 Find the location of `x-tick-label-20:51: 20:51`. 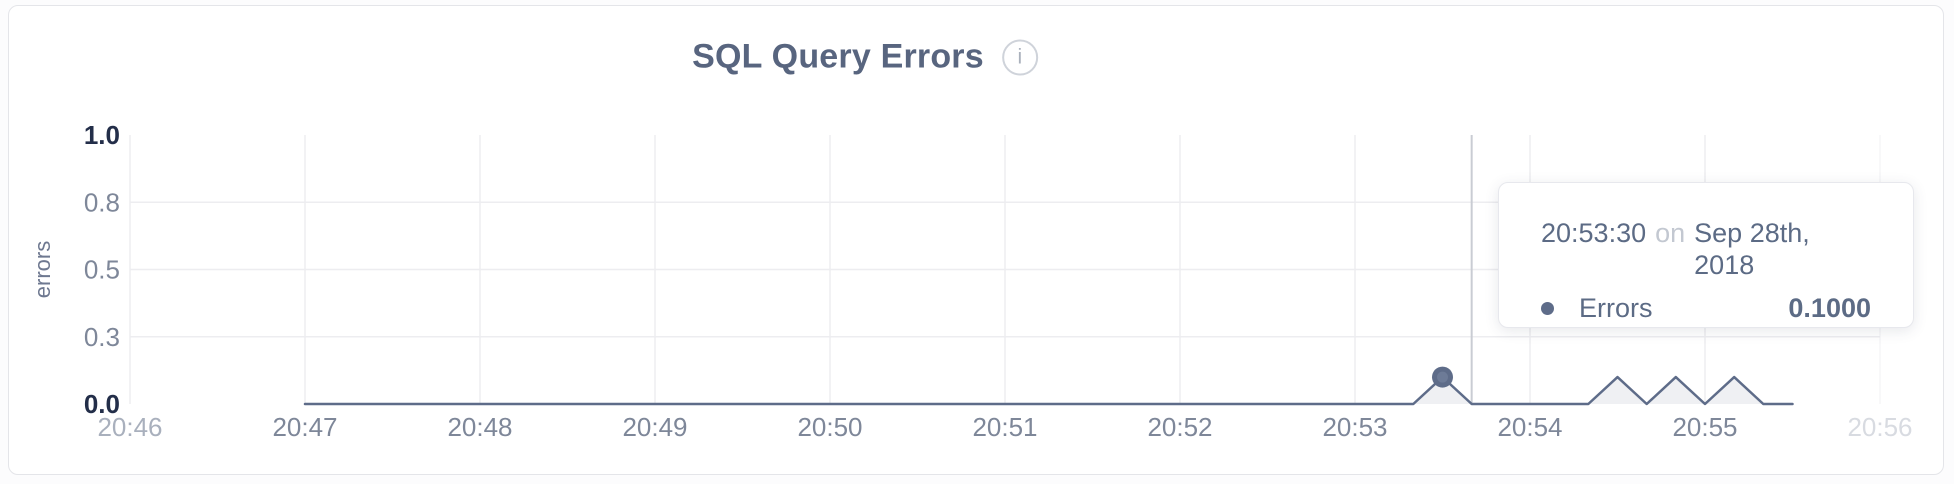

x-tick-label-20:51: 20:51 is located at coordinates (1004, 427).